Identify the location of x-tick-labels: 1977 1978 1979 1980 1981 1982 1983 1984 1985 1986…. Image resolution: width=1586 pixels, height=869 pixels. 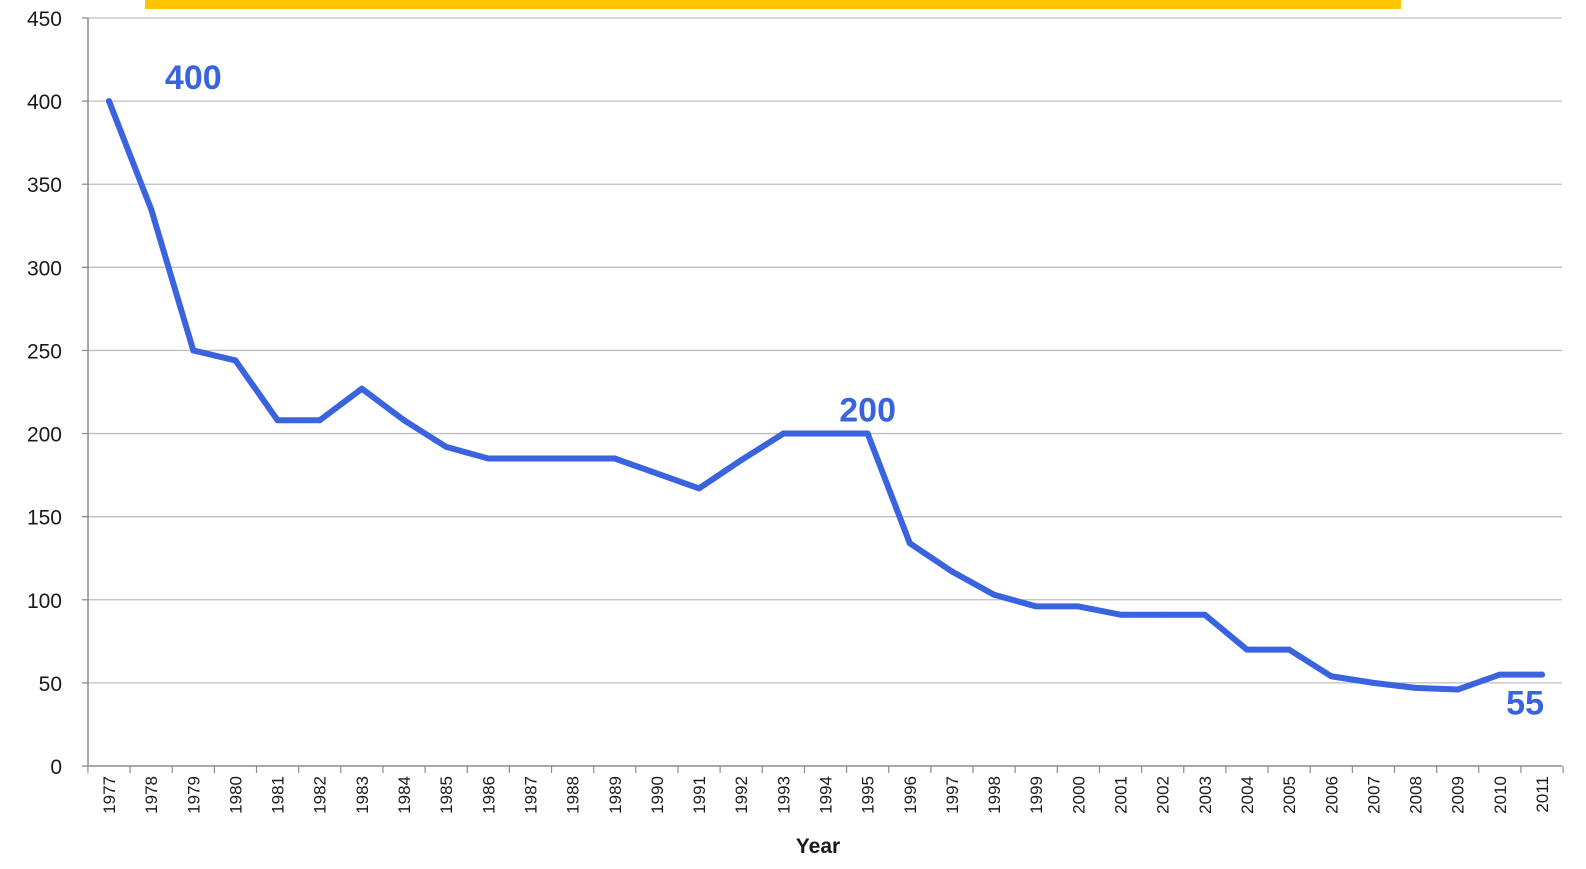
(826, 795).